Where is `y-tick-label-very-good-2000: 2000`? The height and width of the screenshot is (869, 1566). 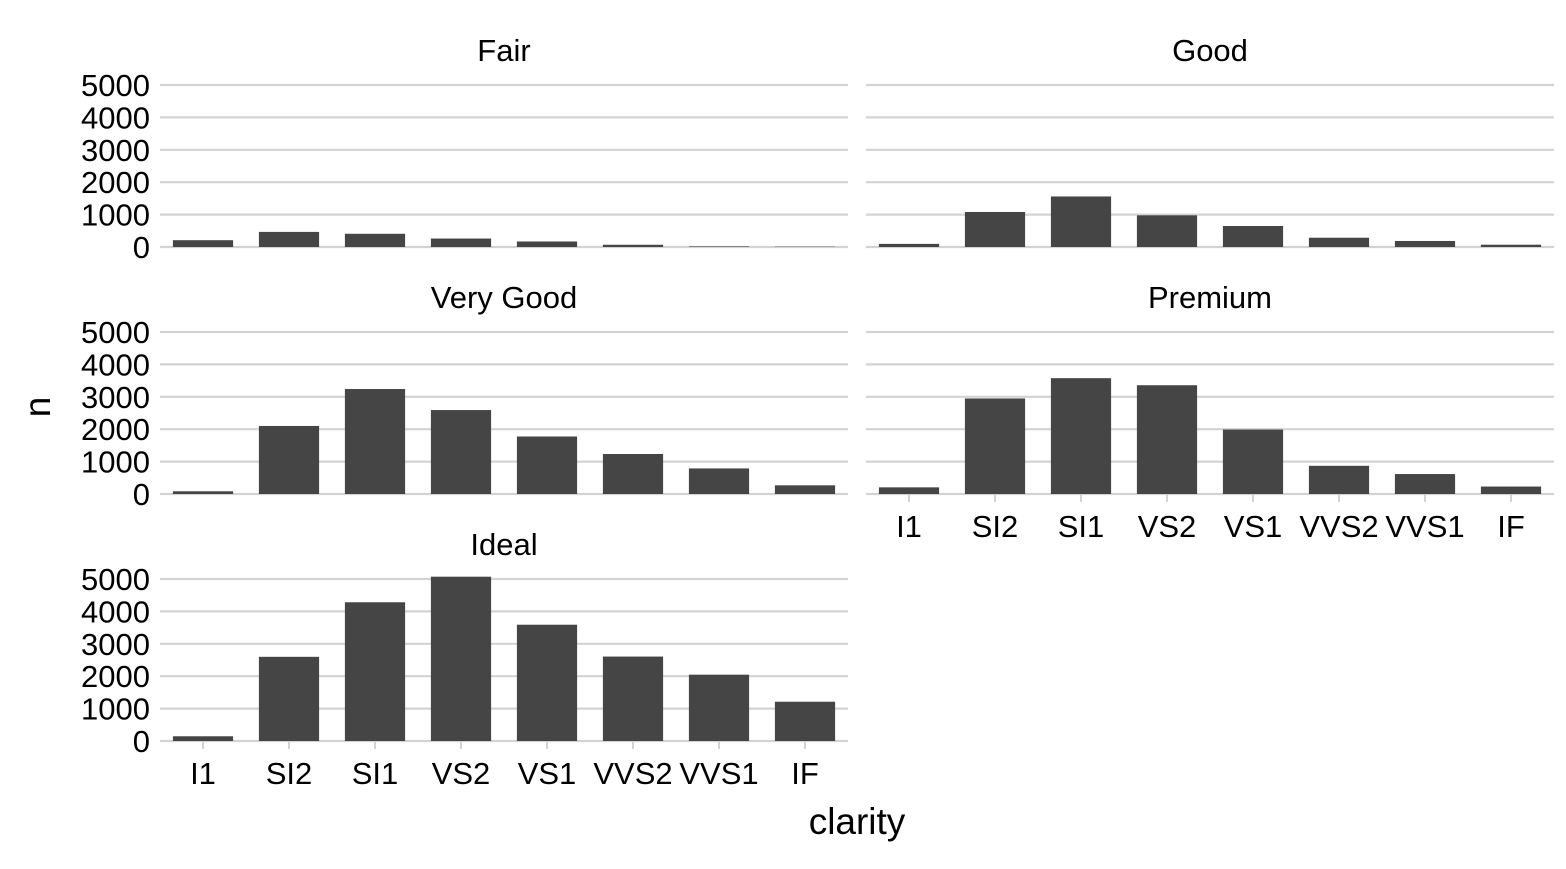 y-tick-label-very-good-2000: 2000 is located at coordinates (115, 429).